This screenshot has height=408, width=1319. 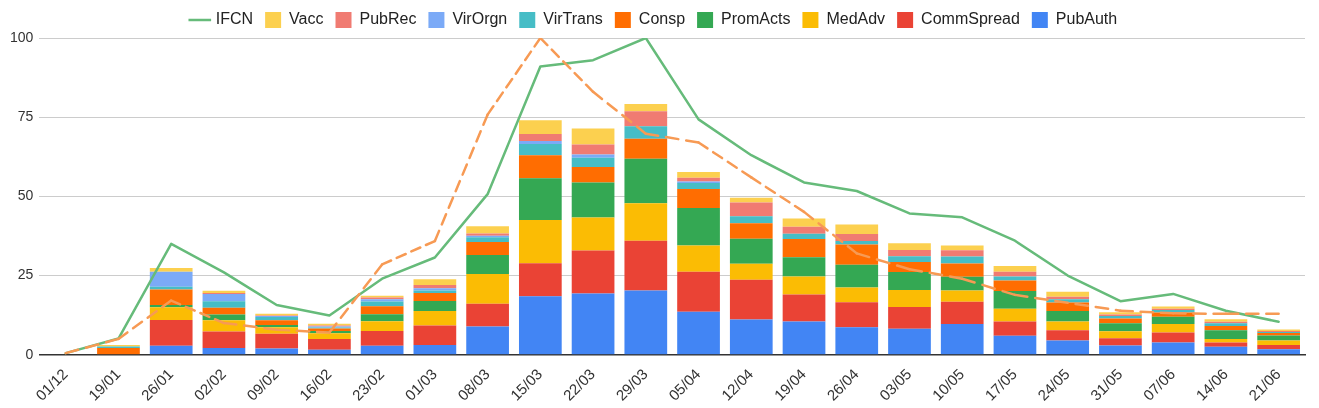 I want to click on y-tick-label: 0, so click(x=29, y=353).